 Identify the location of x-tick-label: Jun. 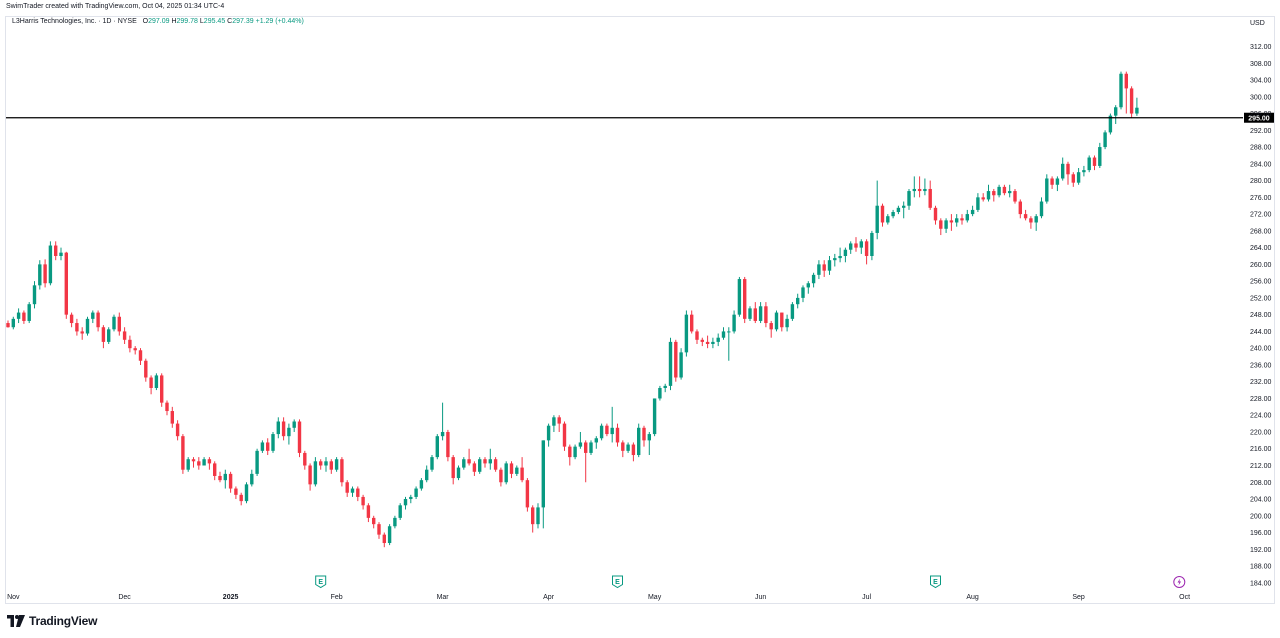
(760, 597).